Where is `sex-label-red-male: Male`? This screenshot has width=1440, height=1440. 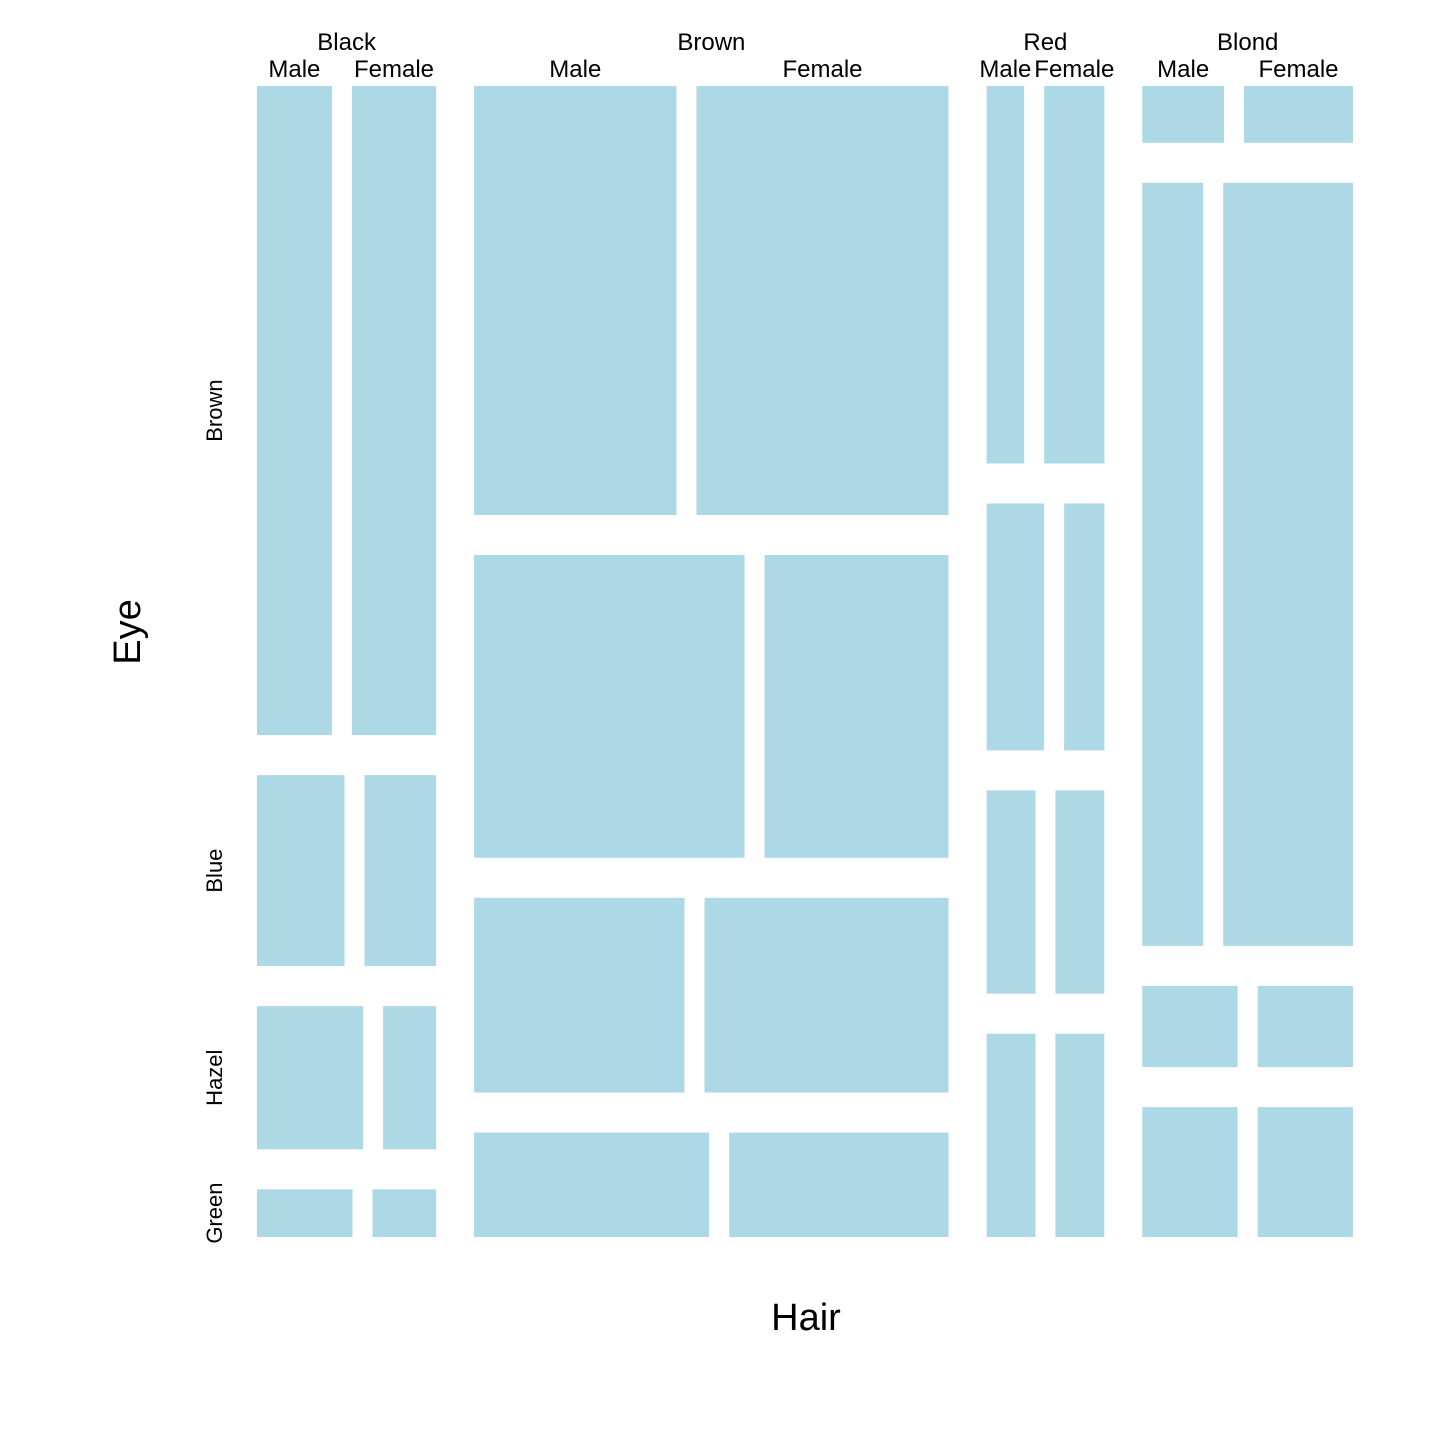
sex-label-red-male: Male is located at coordinates (1005, 69).